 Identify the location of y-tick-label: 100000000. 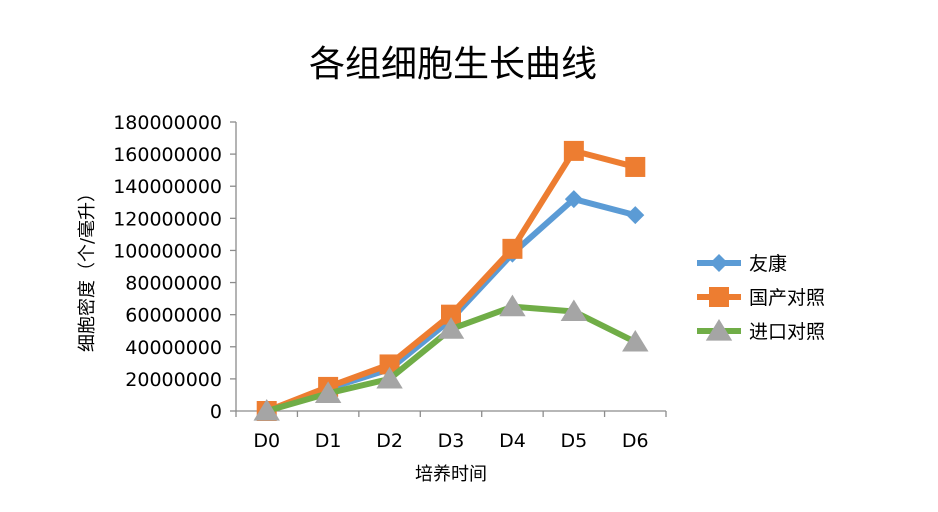
(167, 251).